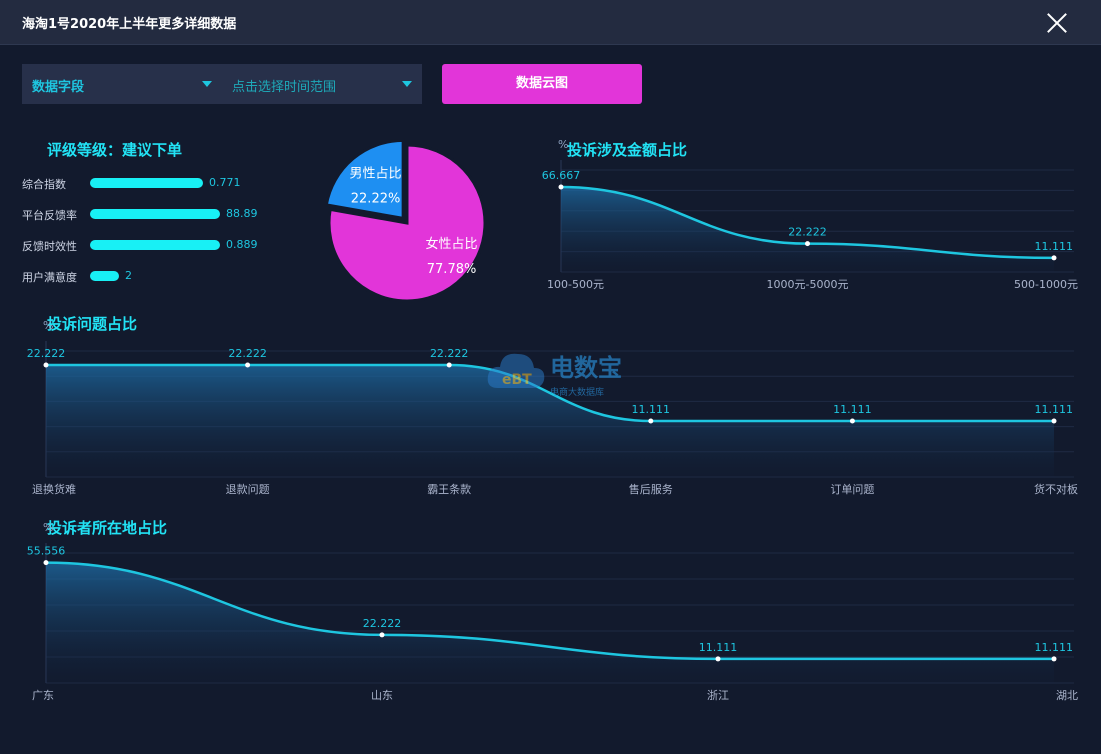  What do you see at coordinates (577, 392) in the screenshot?
I see `watermark-sub: 电商大数据库` at bounding box center [577, 392].